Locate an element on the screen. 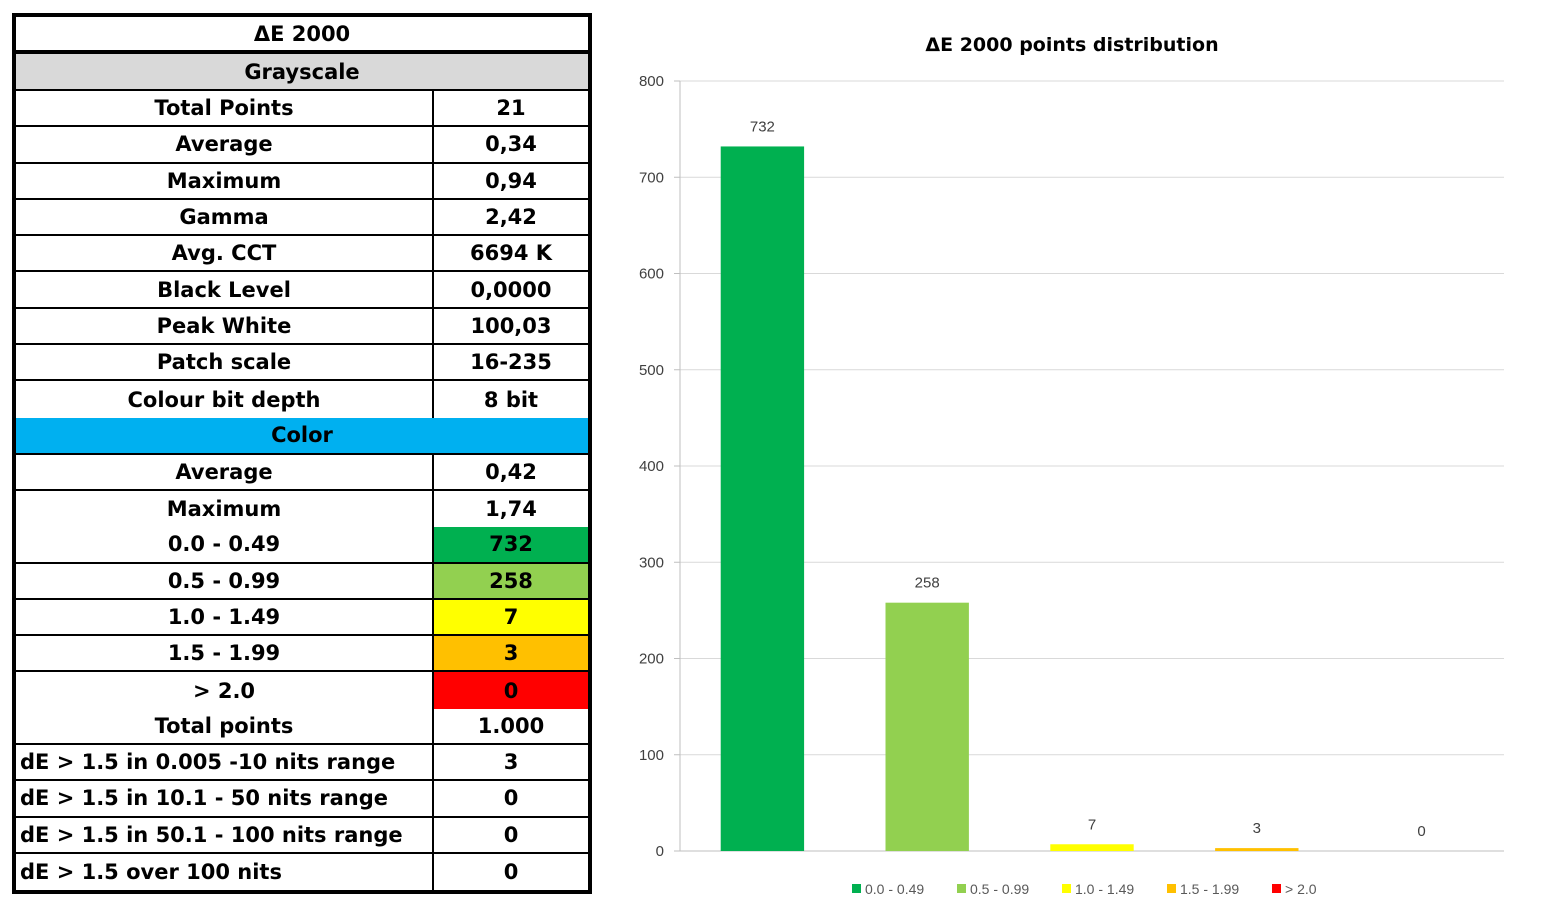 The width and height of the screenshot is (1548, 912). row-value: 0,34 is located at coordinates (511, 144).